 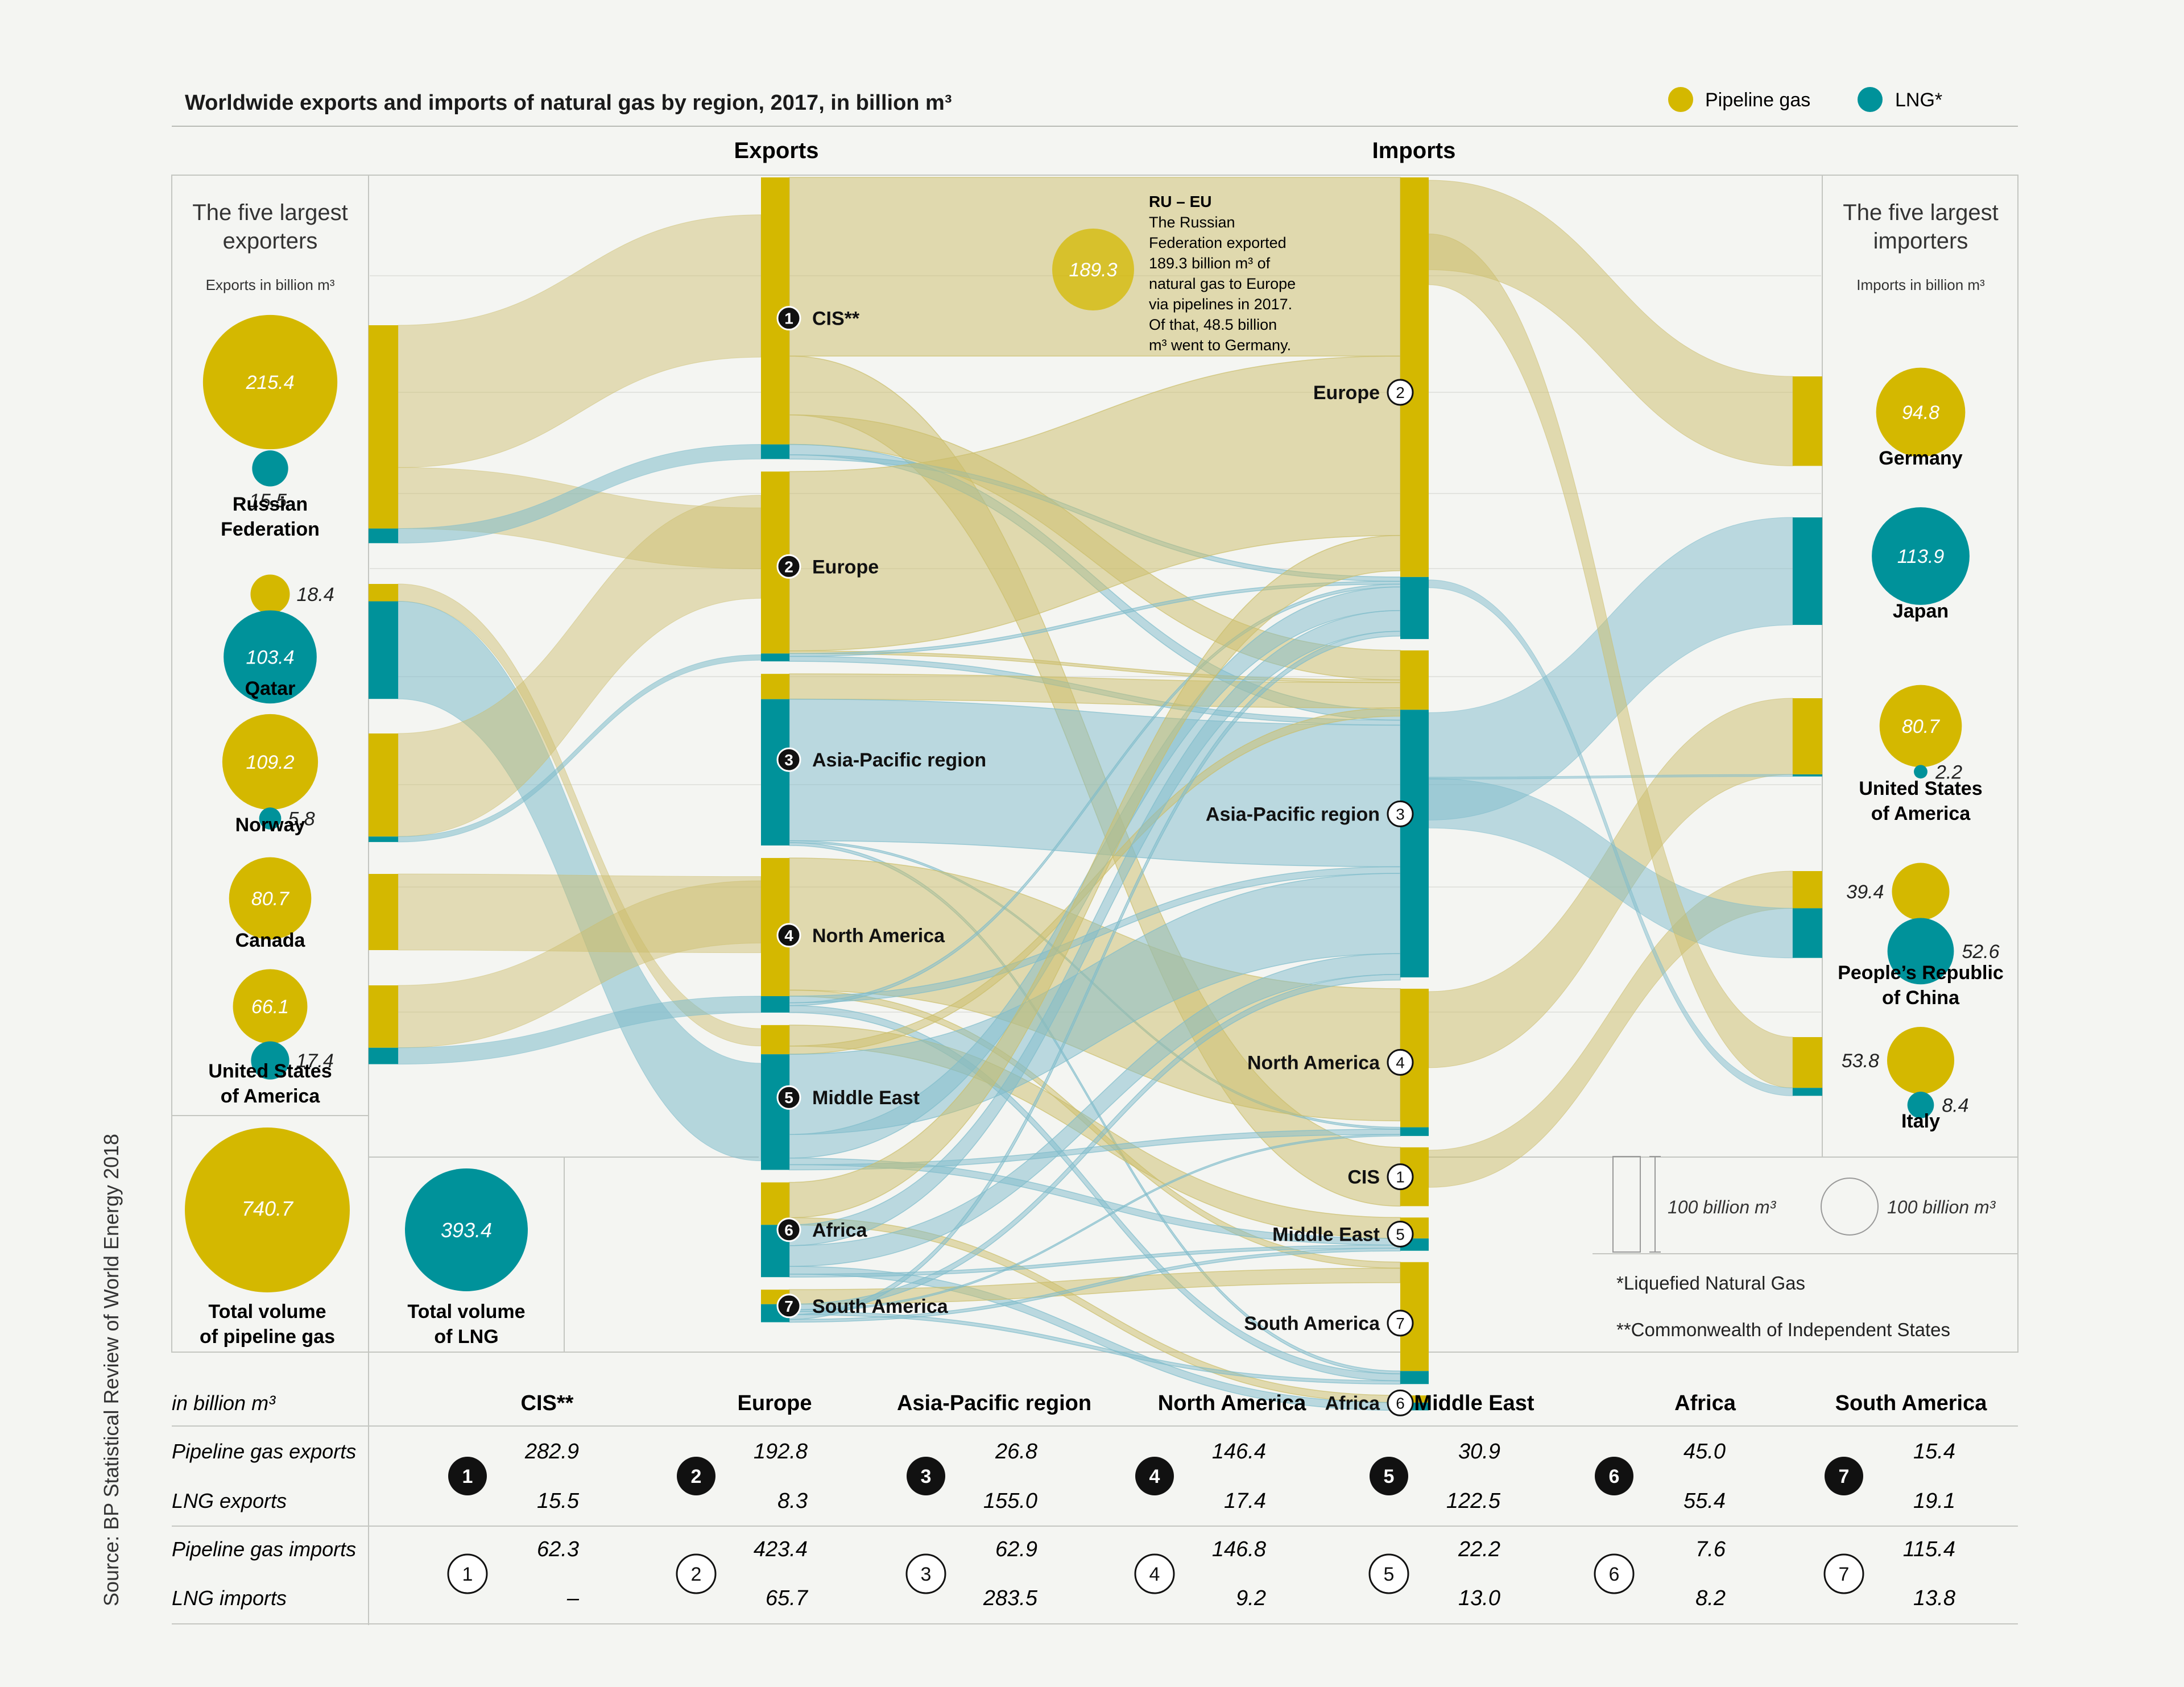 I want to click on exporter-pipeline-circle, so click(x=270, y=1006).